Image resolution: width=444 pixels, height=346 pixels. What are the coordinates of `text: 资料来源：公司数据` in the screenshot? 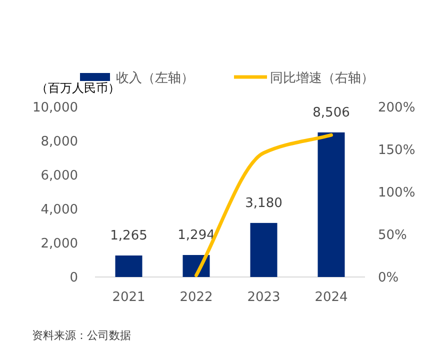 It's located at (81, 335).